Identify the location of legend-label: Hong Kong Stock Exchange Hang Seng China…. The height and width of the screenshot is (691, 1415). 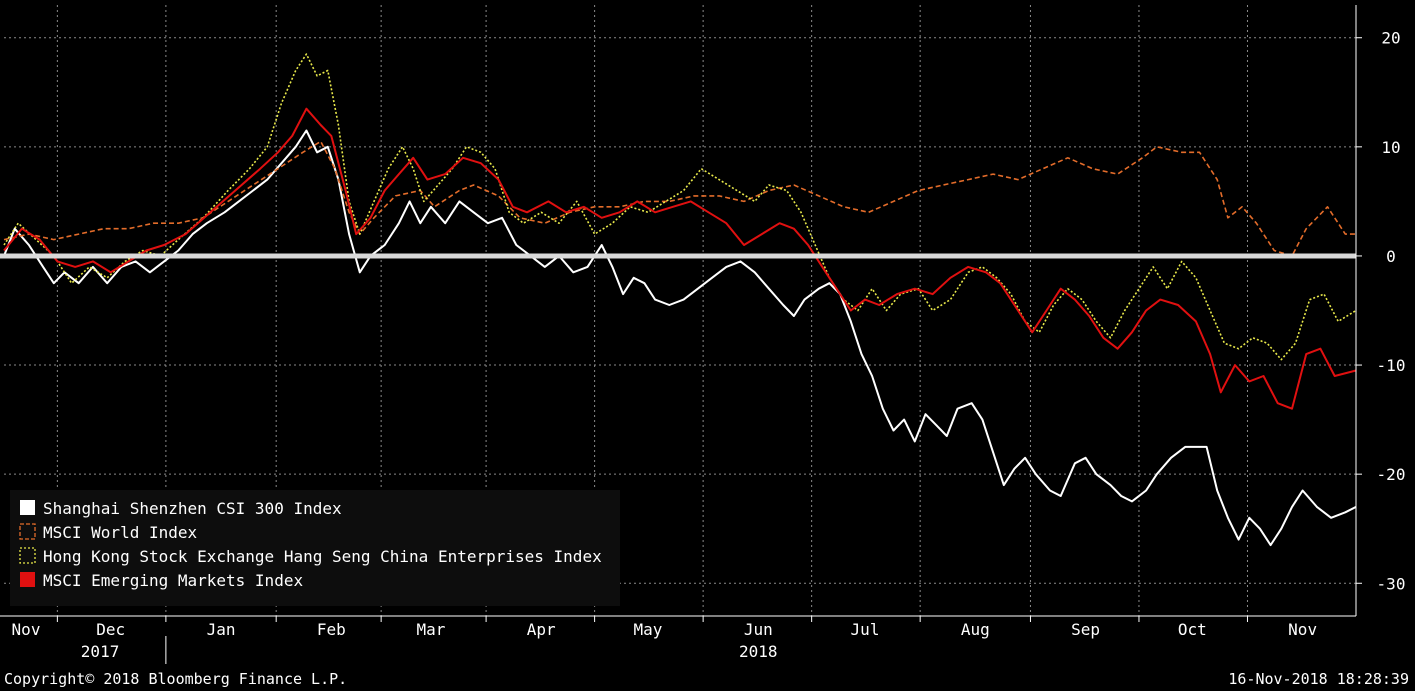
(322, 556).